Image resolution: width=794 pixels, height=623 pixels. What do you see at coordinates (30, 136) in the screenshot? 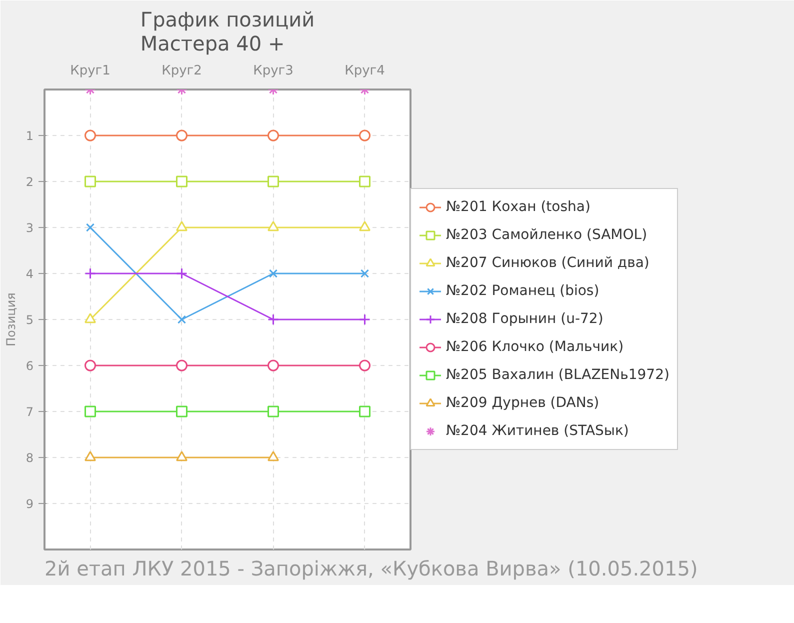
I see `y-tick-label: 1` at bounding box center [30, 136].